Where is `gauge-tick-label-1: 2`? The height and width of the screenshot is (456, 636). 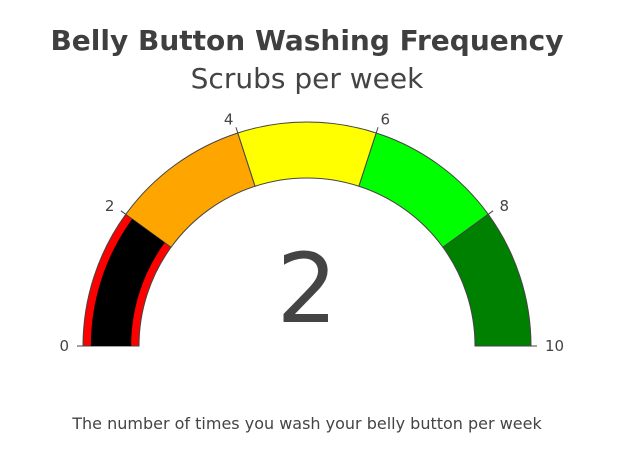 gauge-tick-label-1: 2 is located at coordinates (110, 206).